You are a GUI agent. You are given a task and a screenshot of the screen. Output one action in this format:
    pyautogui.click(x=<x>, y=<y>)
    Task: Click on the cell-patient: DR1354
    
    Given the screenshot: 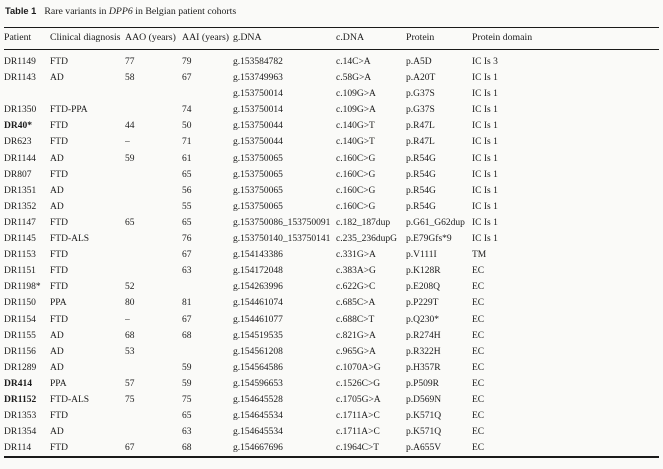 What is the action you would take?
    pyautogui.click(x=20, y=432)
    